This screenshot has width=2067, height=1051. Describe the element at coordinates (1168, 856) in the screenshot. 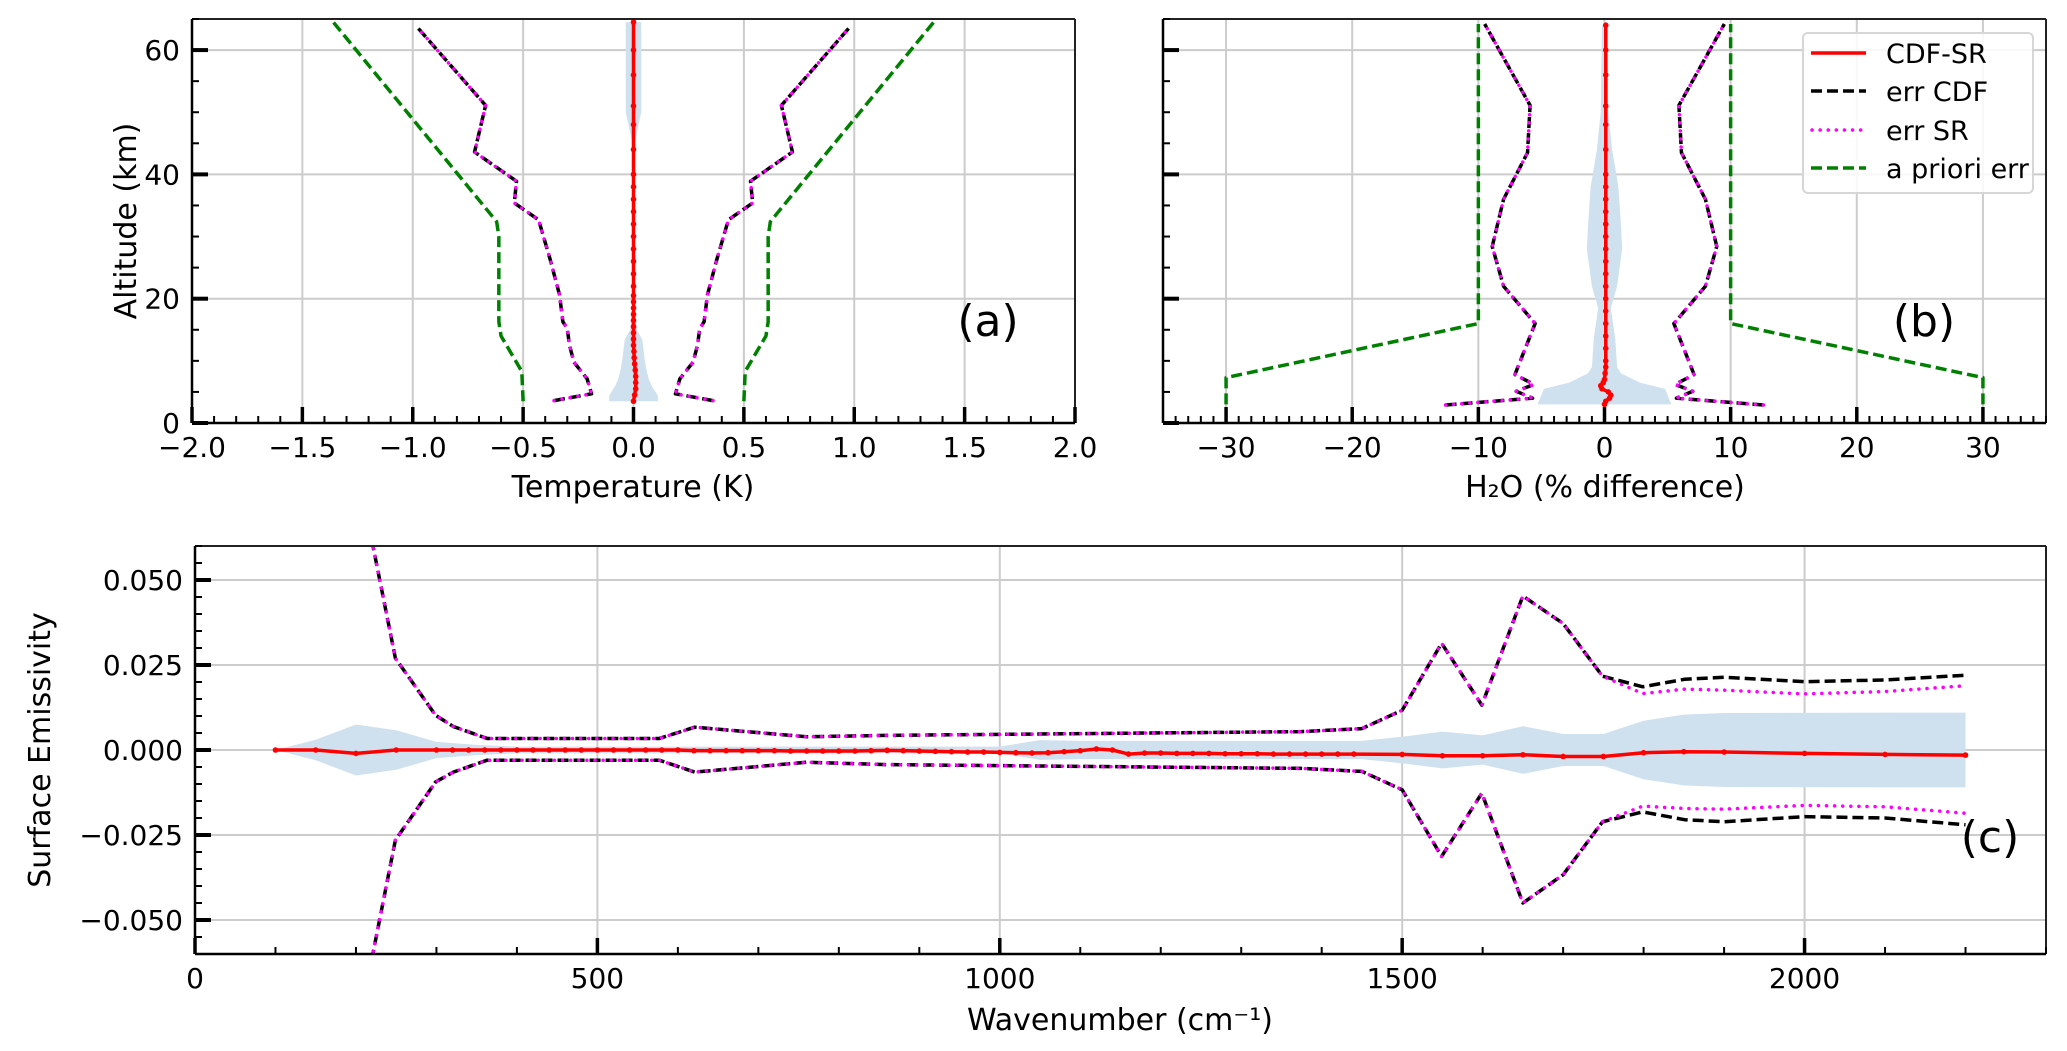

I see `series-err-cdf-lower` at that location.